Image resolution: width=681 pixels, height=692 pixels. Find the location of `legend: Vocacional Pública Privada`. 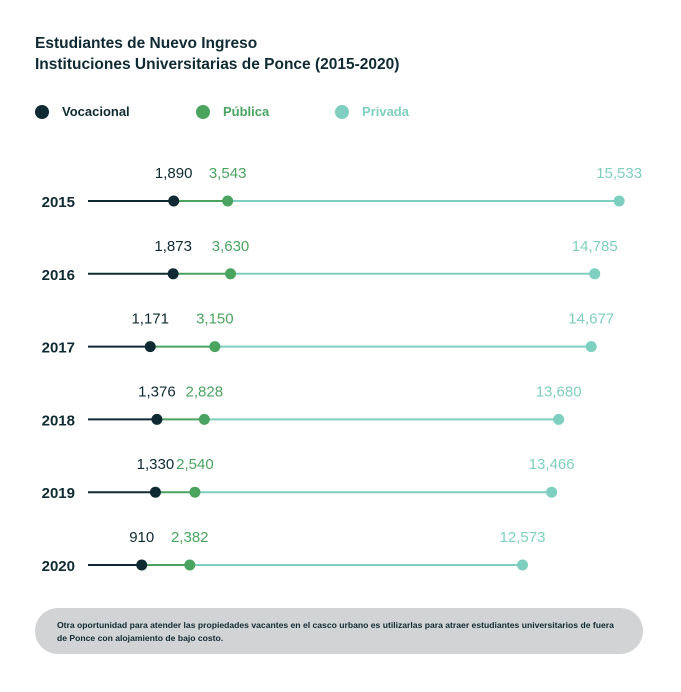

legend: Vocacional Pública Privada is located at coordinates (340, 114).